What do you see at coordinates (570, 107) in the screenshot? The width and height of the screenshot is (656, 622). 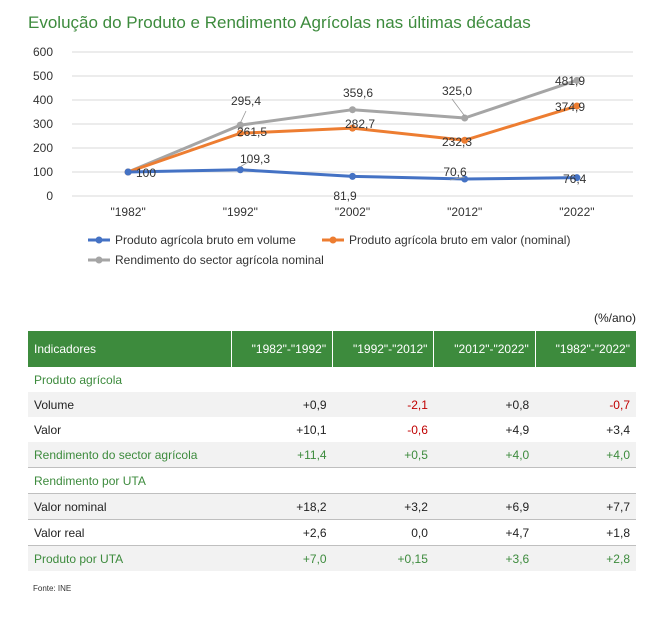 I see `data-label: 374,9` at bounding box center [570, 107].